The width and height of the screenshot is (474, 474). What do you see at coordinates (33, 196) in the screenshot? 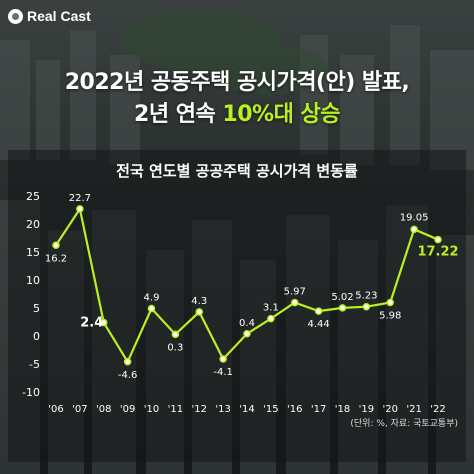
I see `y-tick-label: 25` at bounding box center [33, 196].